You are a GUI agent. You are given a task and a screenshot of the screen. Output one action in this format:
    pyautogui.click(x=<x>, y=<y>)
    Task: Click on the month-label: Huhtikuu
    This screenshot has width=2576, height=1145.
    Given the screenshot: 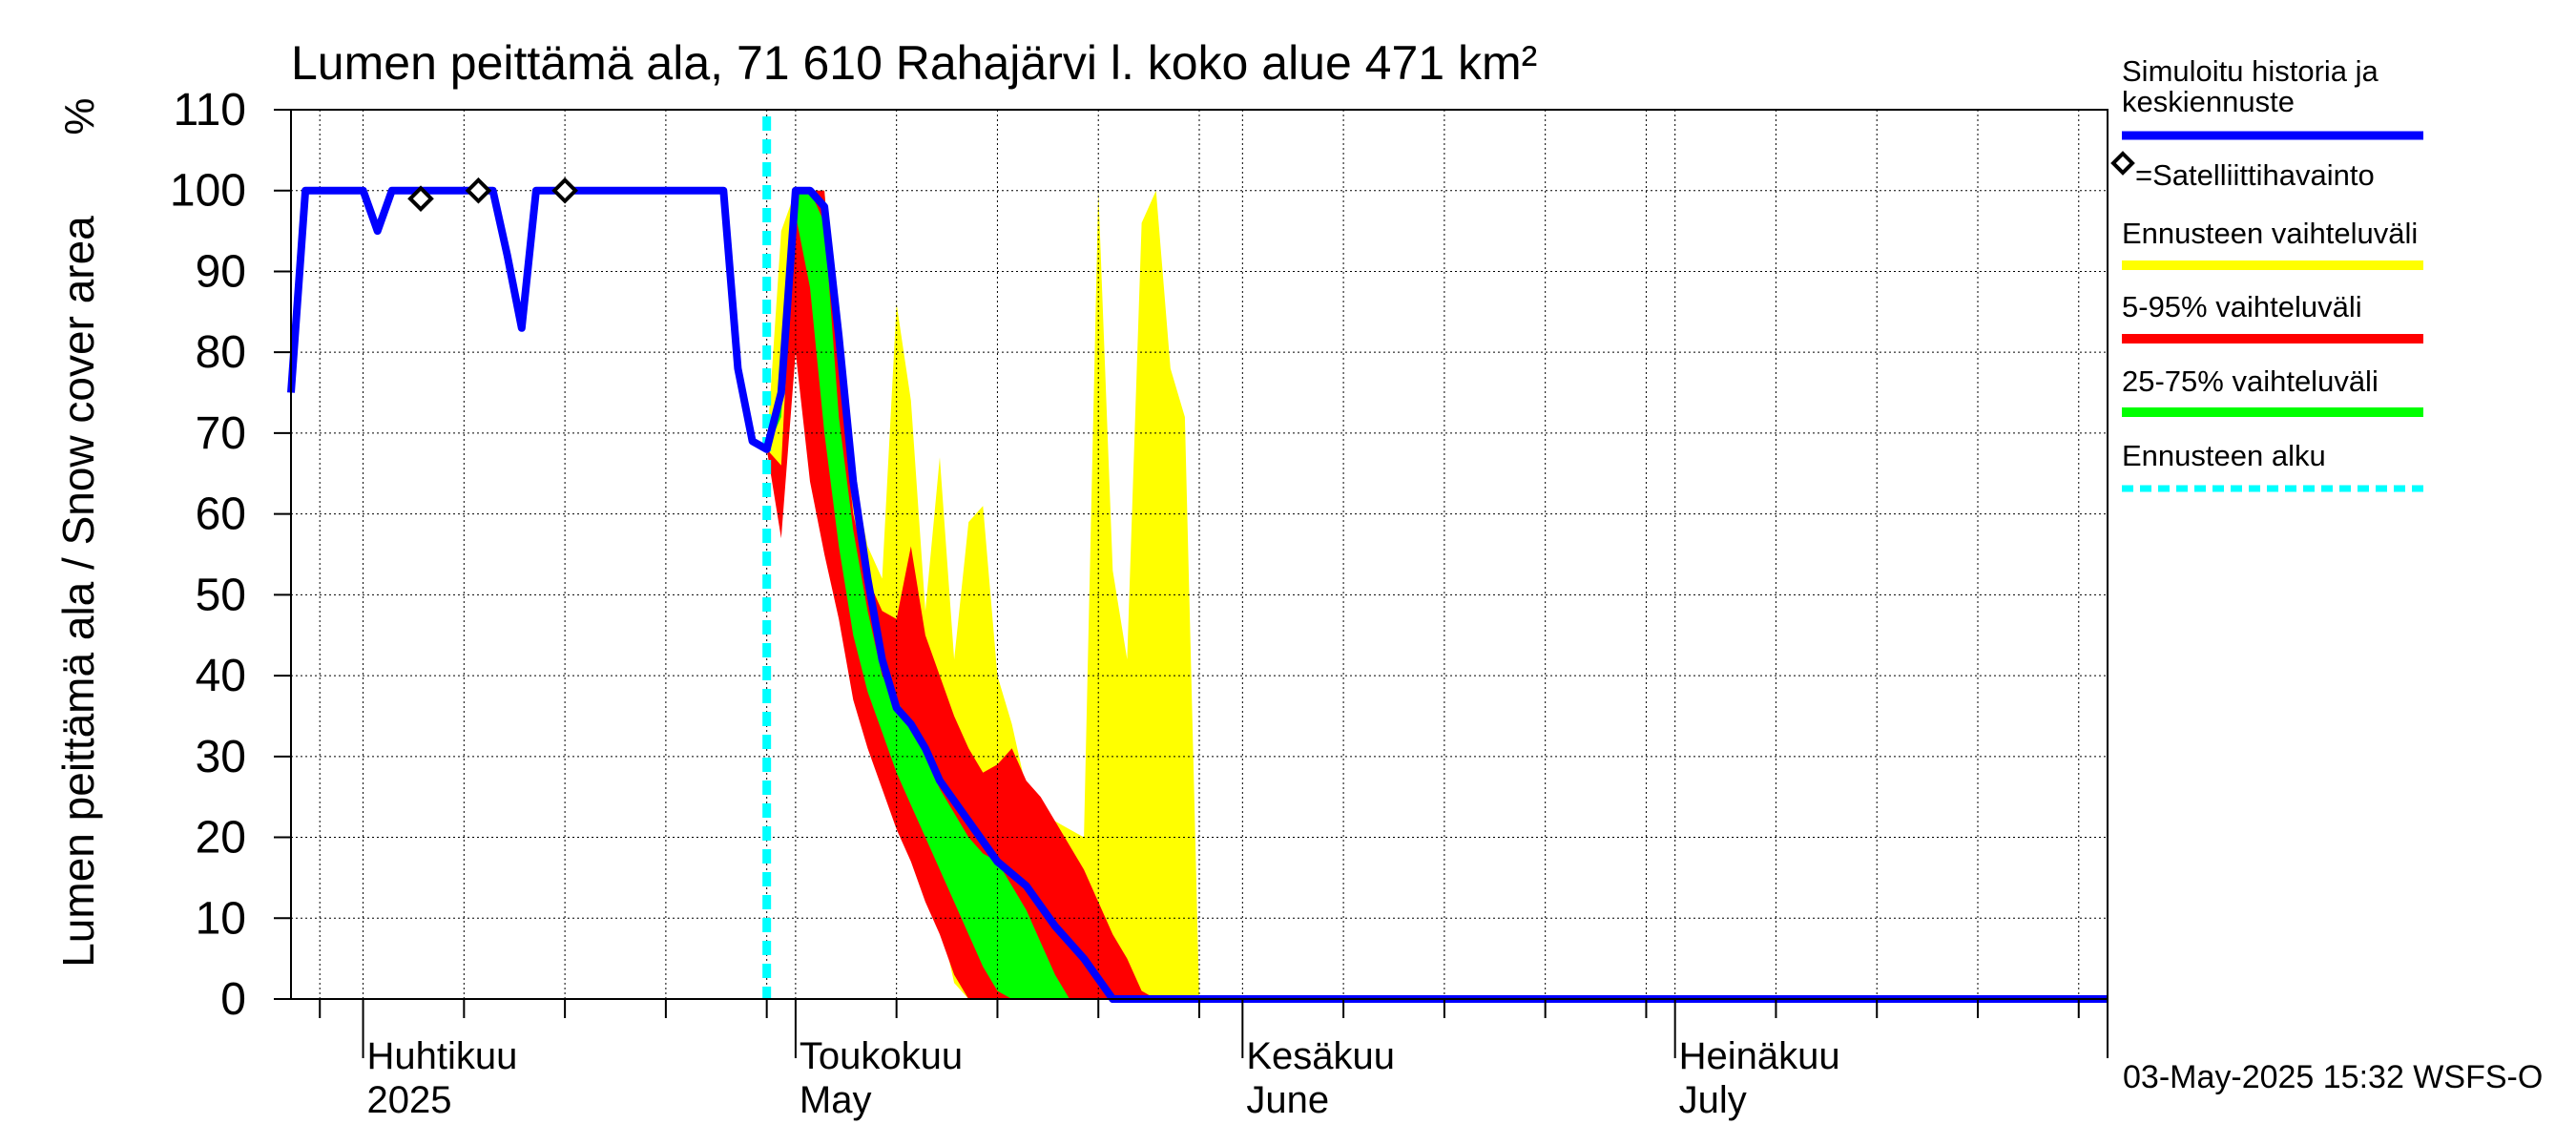 What is the action you would take?
    pyautogui.click(x=442, y=1056)
    